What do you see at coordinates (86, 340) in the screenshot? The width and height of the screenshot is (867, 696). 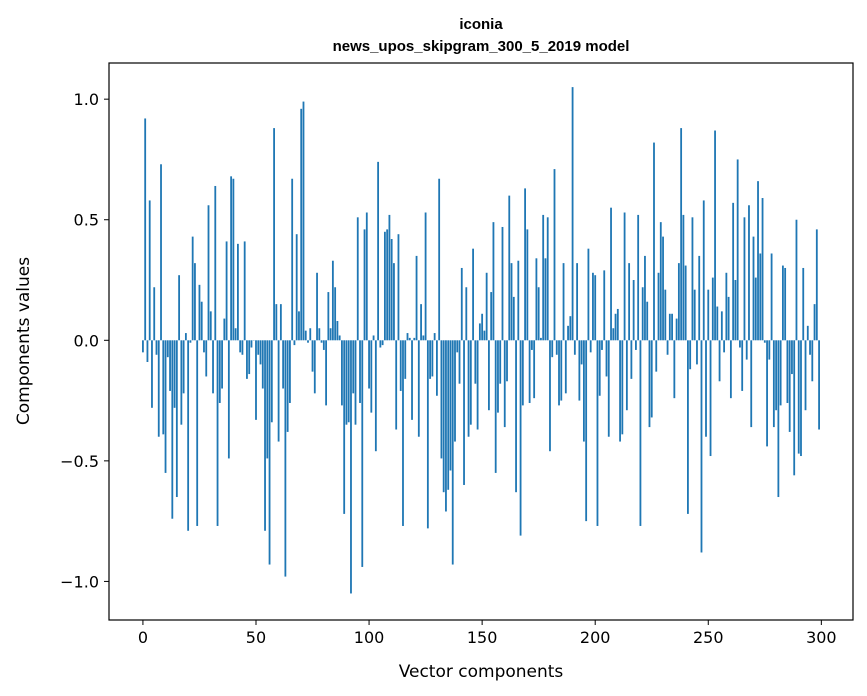 I see `y-tick-label-2: 0.0` at bounding box center [86, 340].